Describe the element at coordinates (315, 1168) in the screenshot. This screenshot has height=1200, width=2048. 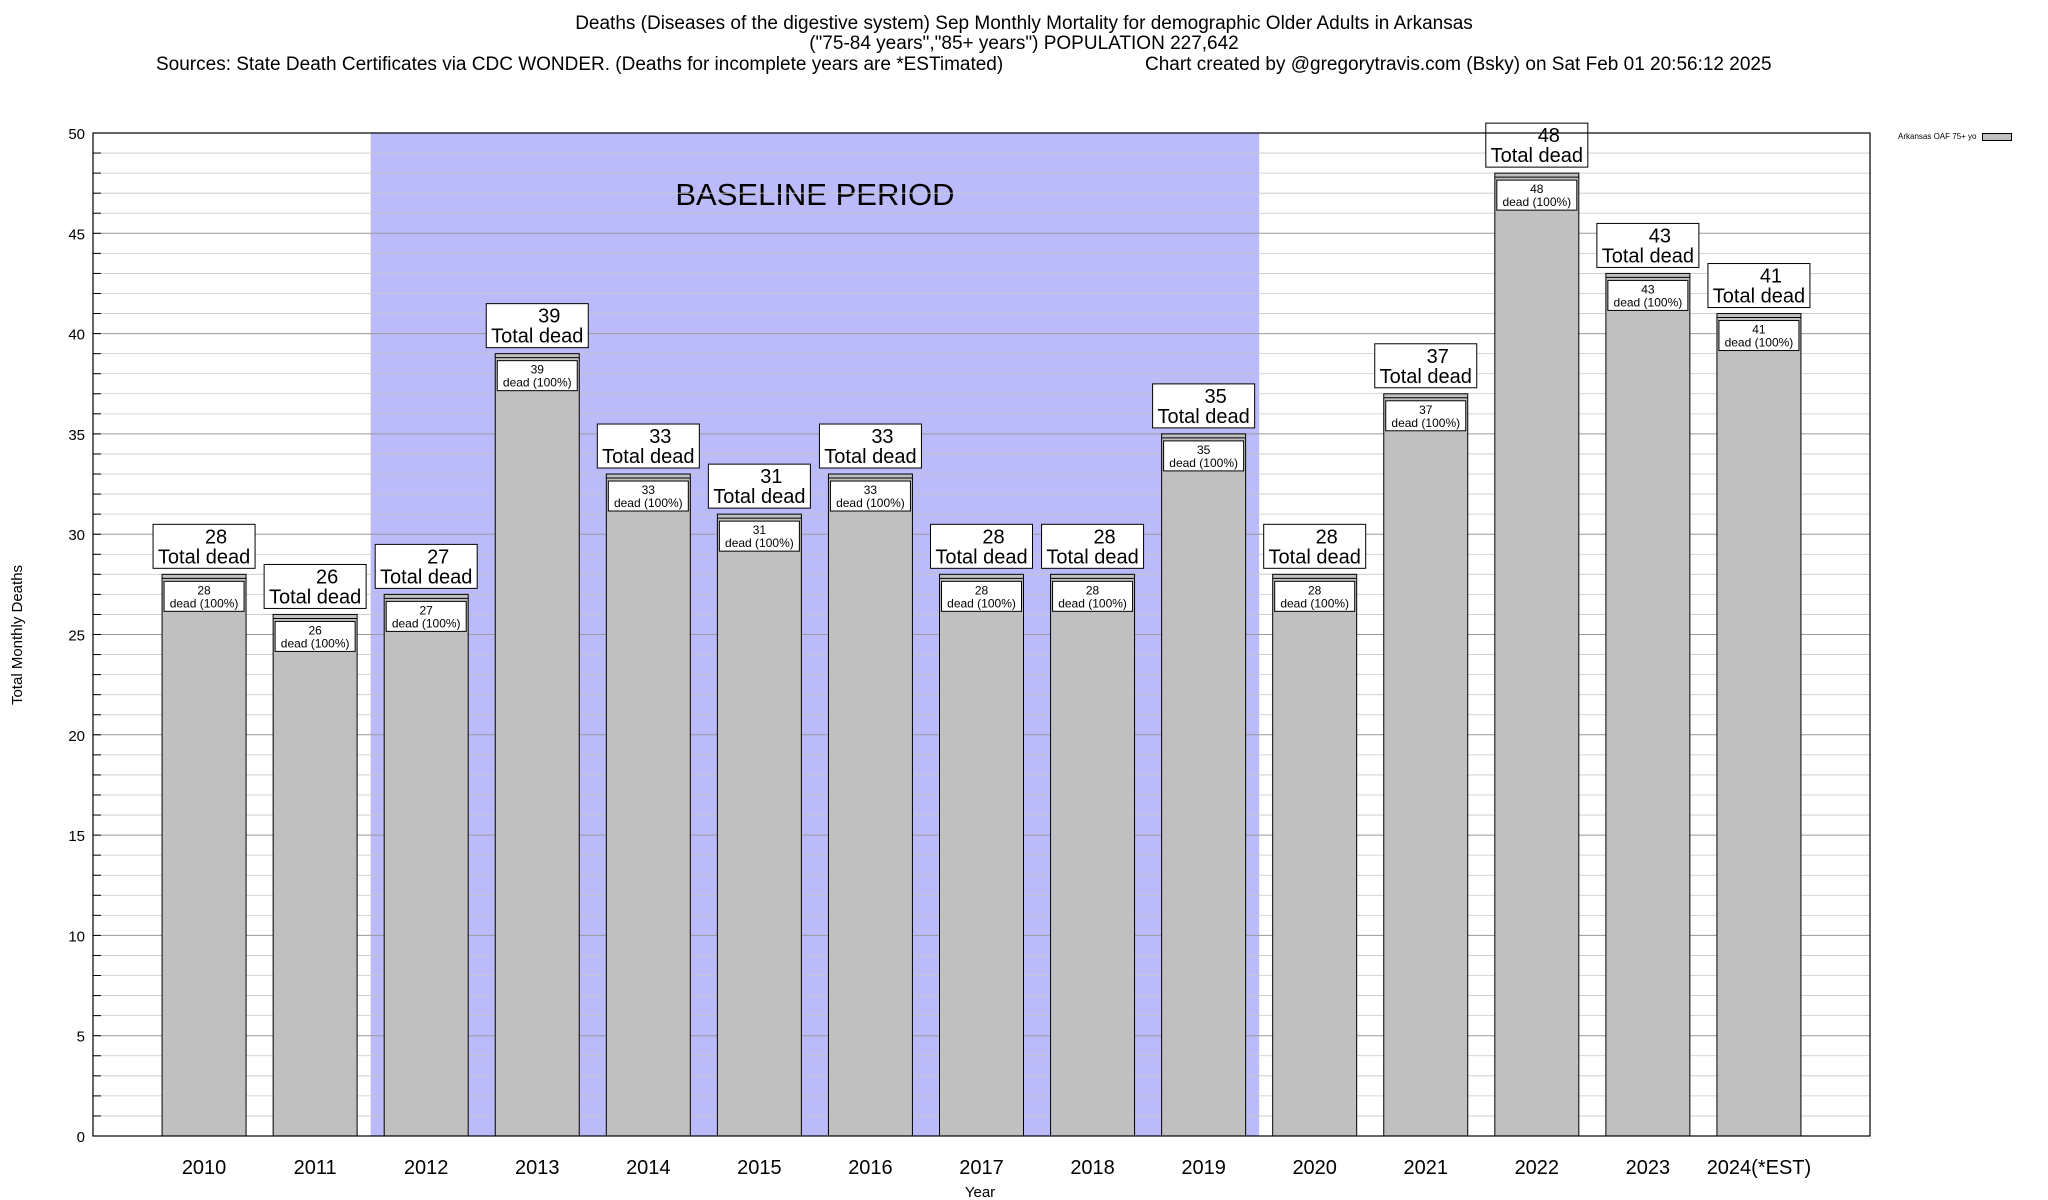
I see `x-tick-label: 2011` at that location.